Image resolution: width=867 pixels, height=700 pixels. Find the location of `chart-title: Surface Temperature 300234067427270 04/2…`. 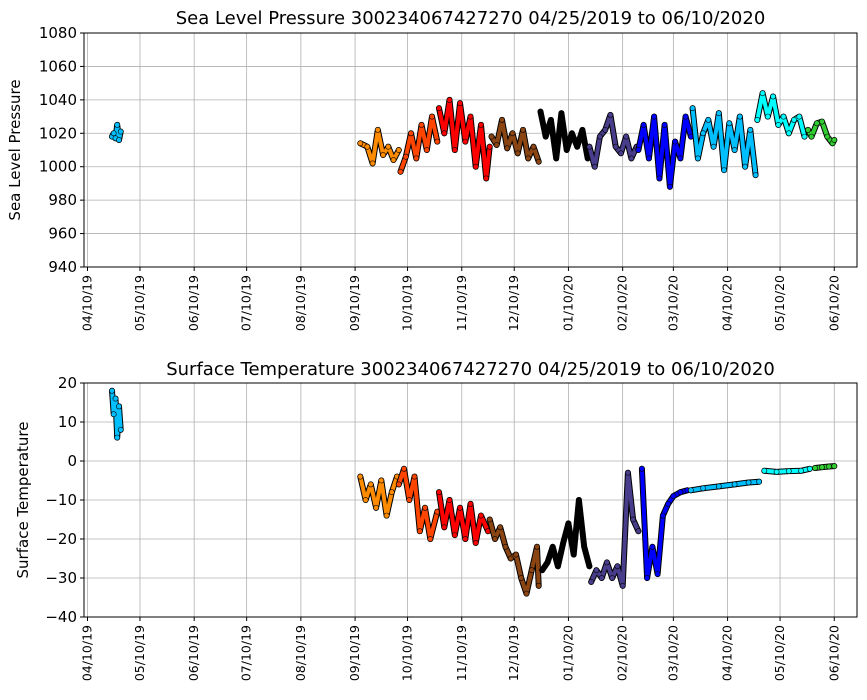

chart-title: Surface Temperature 300234067427270 04/2… is located at coordinates (470, 369).